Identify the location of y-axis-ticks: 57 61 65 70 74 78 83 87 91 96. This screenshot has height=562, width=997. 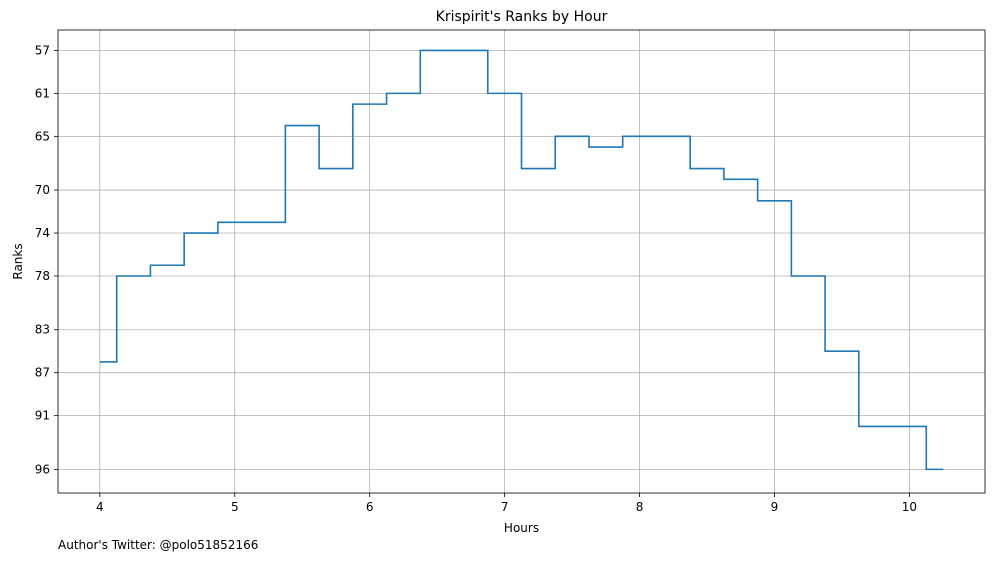
(46, 259).